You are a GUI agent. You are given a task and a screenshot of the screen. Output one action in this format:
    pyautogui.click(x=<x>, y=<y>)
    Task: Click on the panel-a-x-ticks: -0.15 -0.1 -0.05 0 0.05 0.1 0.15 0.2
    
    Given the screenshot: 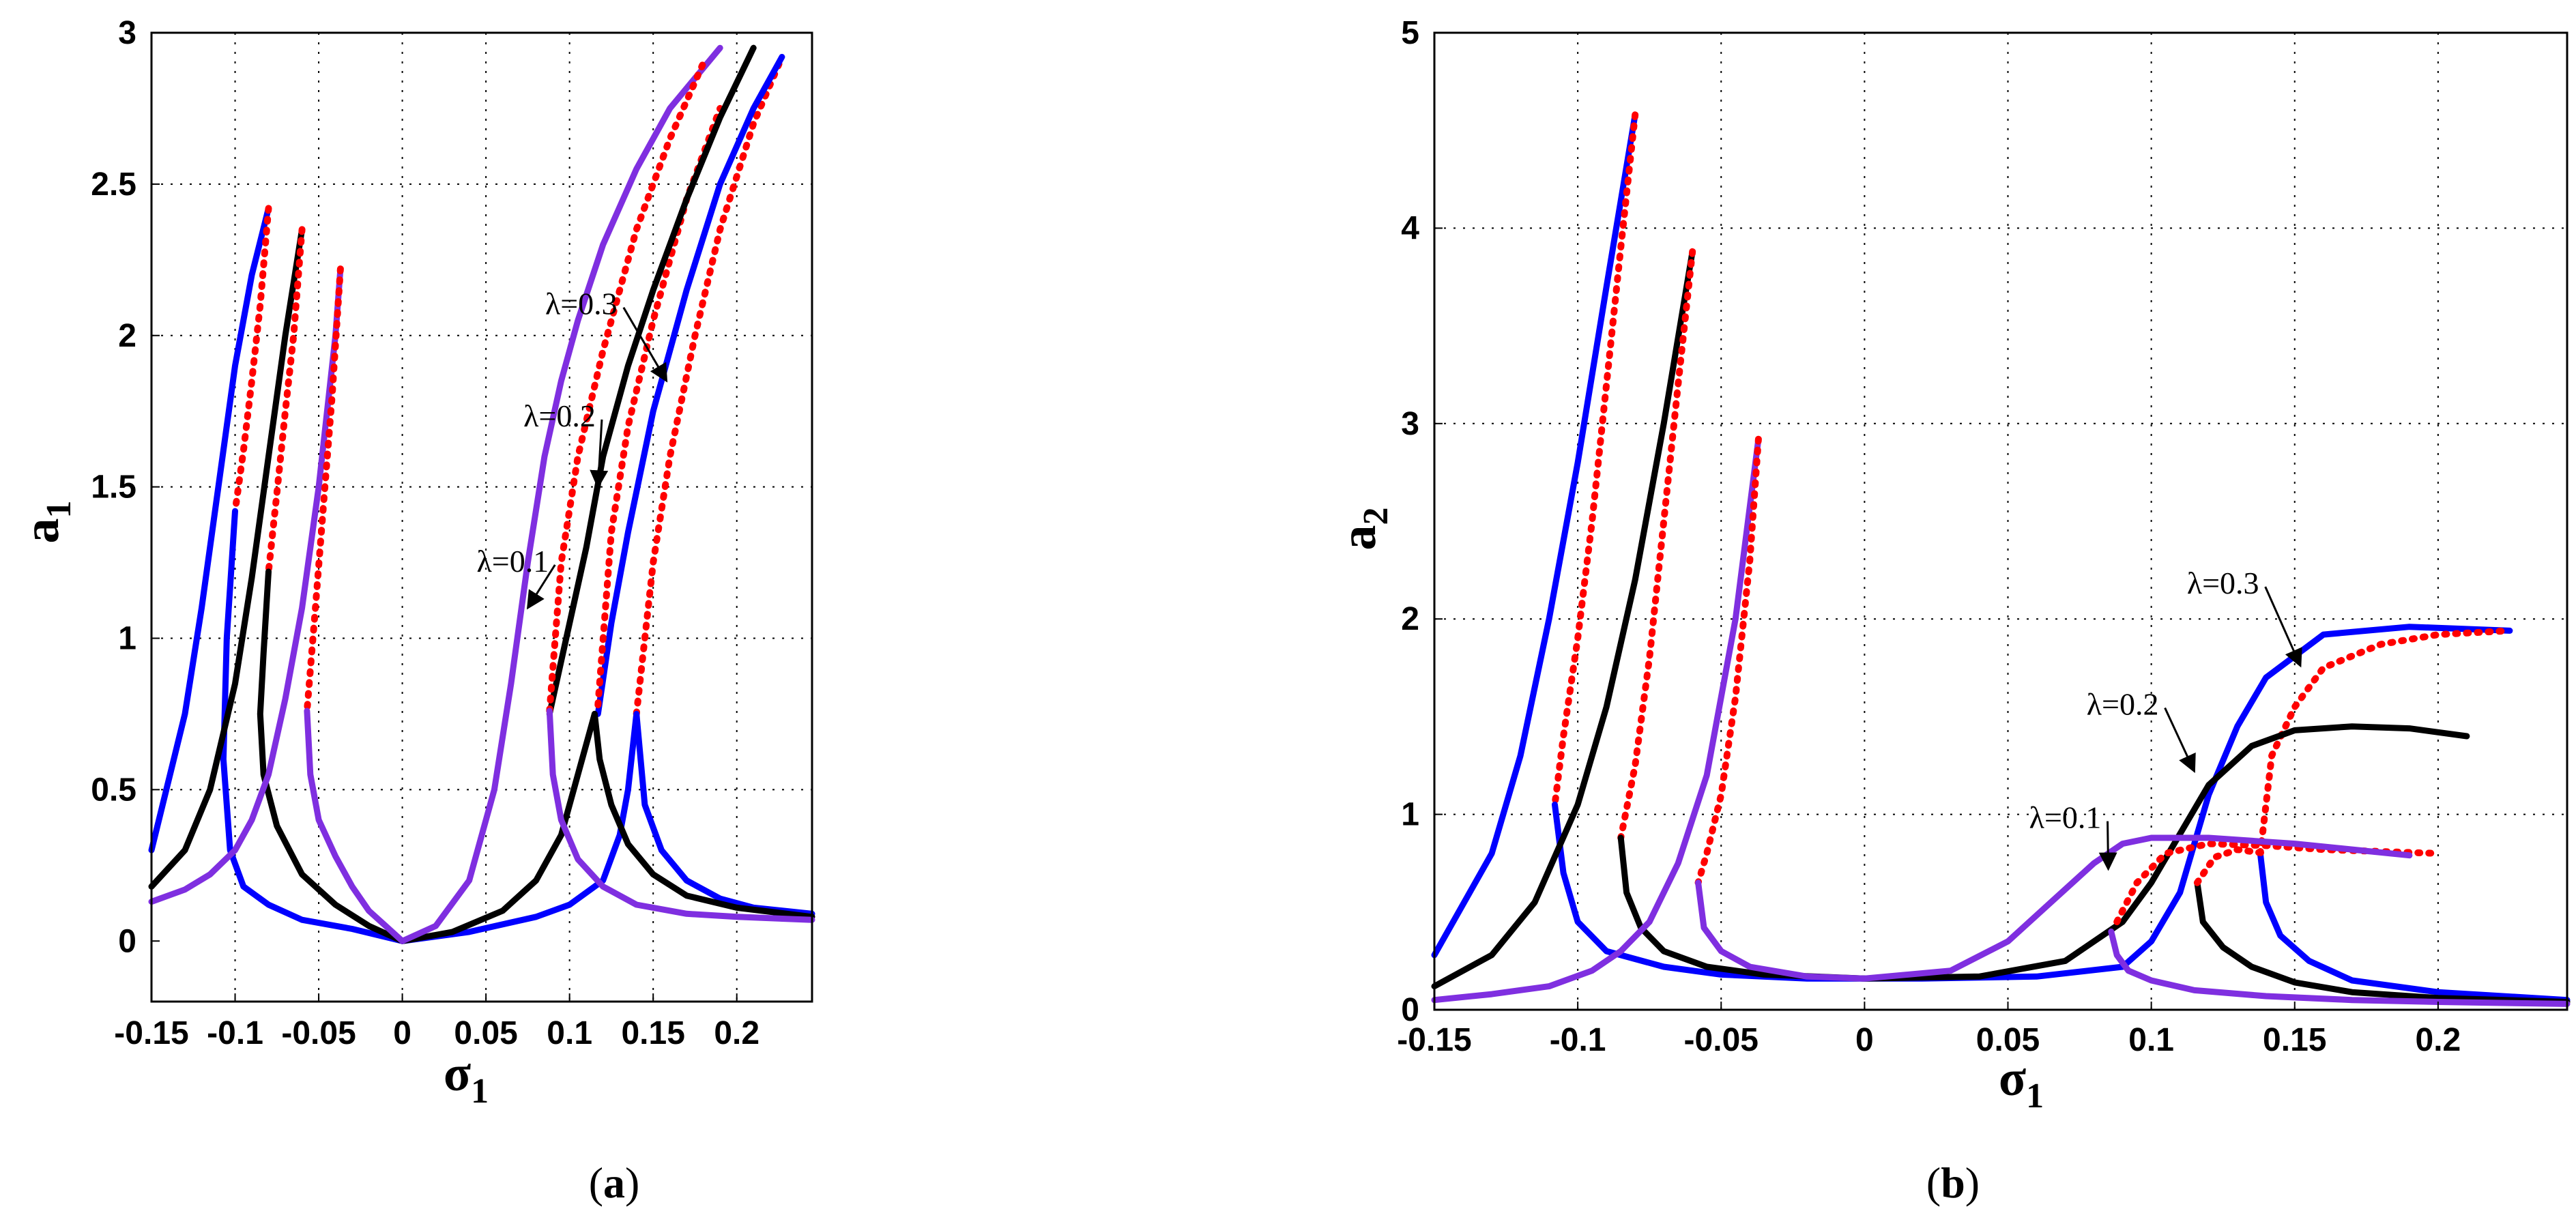 What is the action you would take?
    pyautogui.click(x=436, y=1022)
    